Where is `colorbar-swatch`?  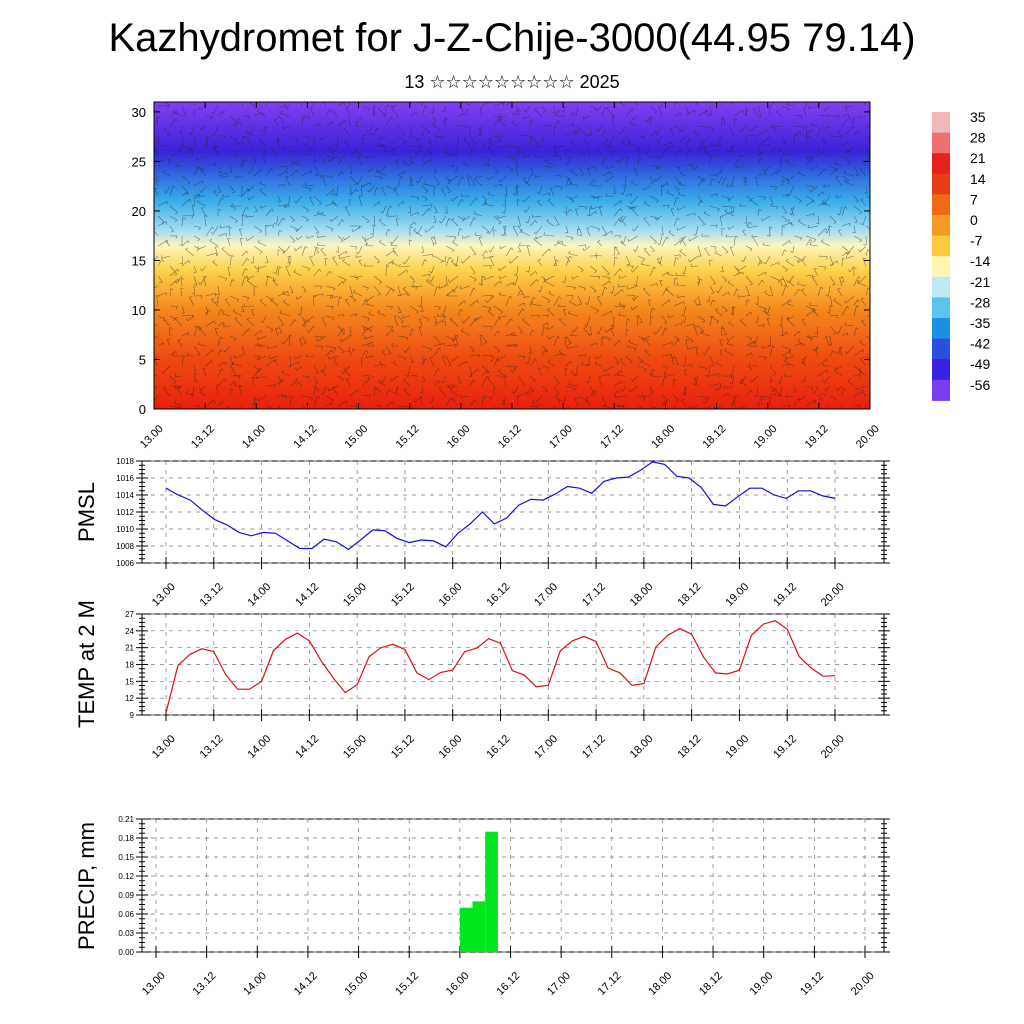
colorbar-swatch is located at coordinates (941, 370).